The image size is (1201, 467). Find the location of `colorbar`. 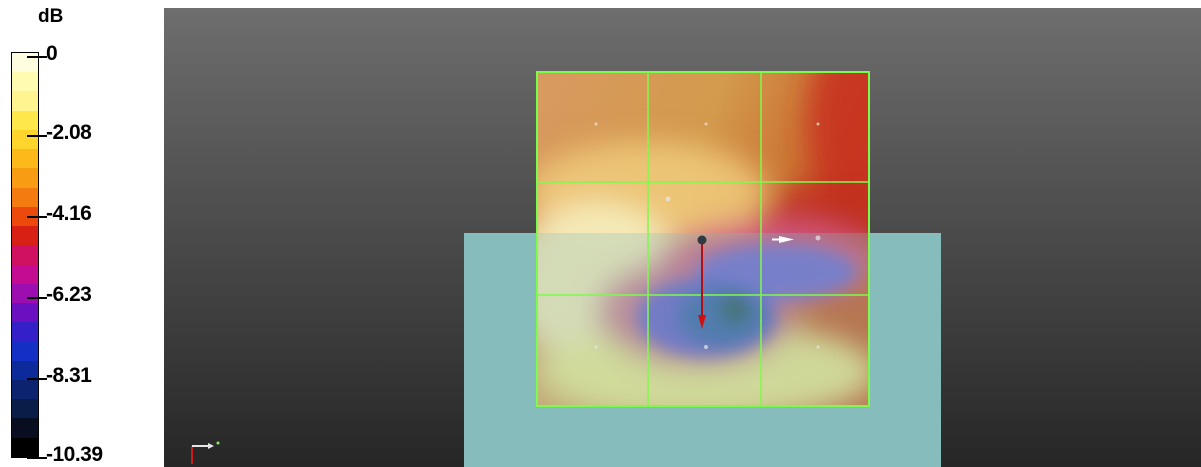

colorbar is located at coordinates (25, 255).